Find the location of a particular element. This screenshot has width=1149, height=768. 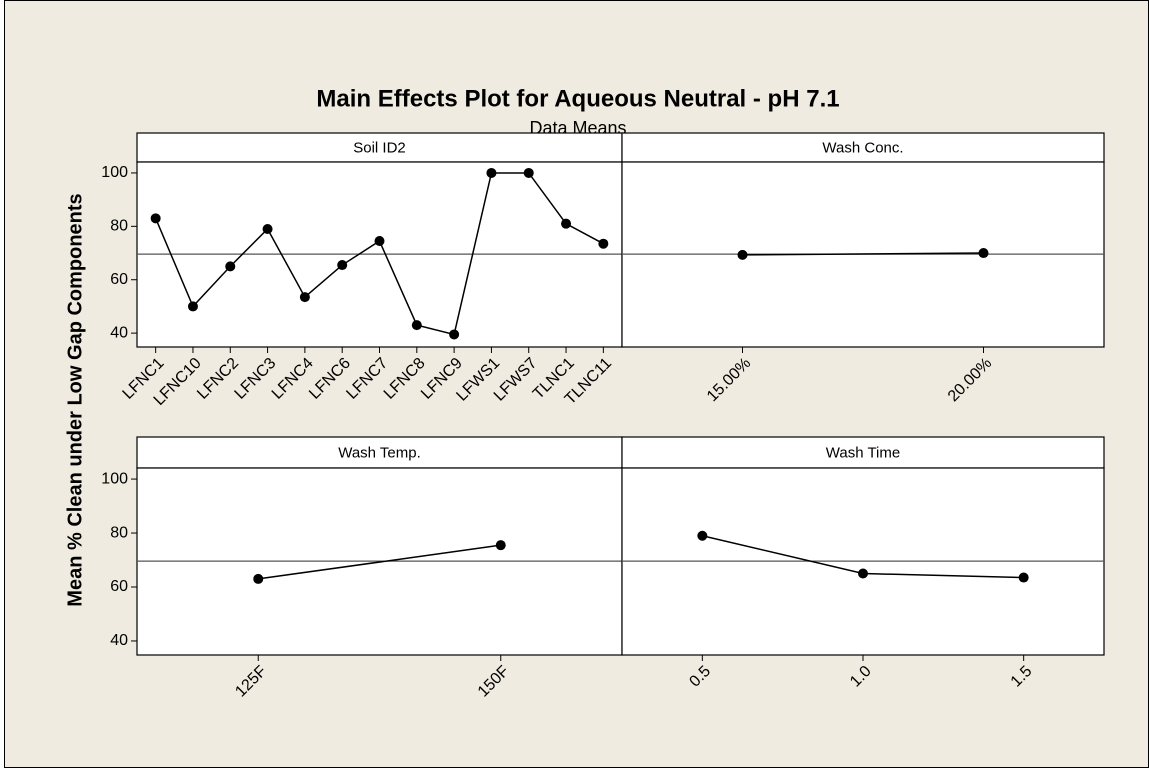

y-axis-label: Mean % Clean under Low Gap Components is located at coordinates (75, 399).